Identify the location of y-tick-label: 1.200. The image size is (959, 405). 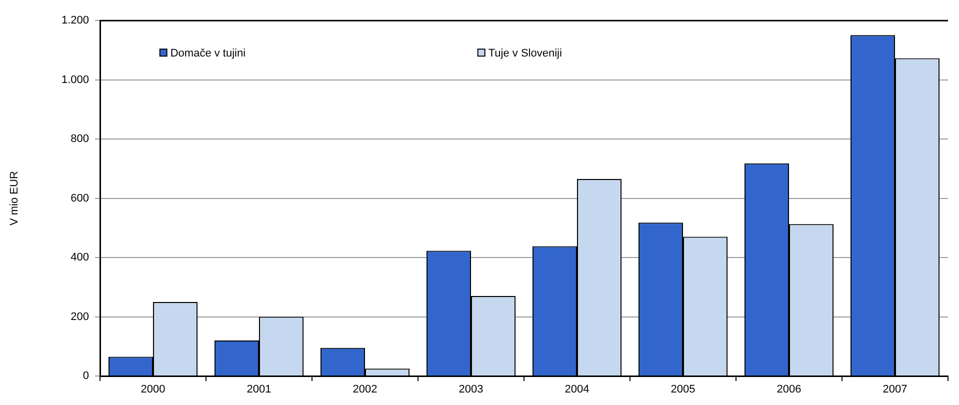
(75, 20).